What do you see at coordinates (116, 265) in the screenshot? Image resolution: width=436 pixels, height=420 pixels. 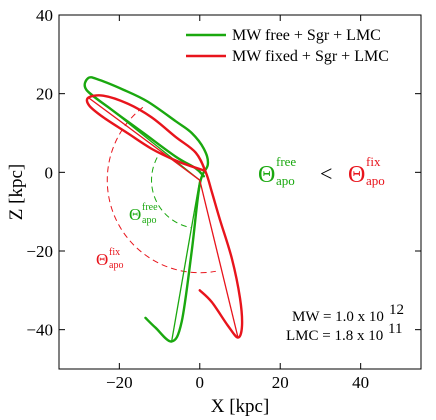 I see `arc-fix-sub: apo` at bounding box center [116, 265].